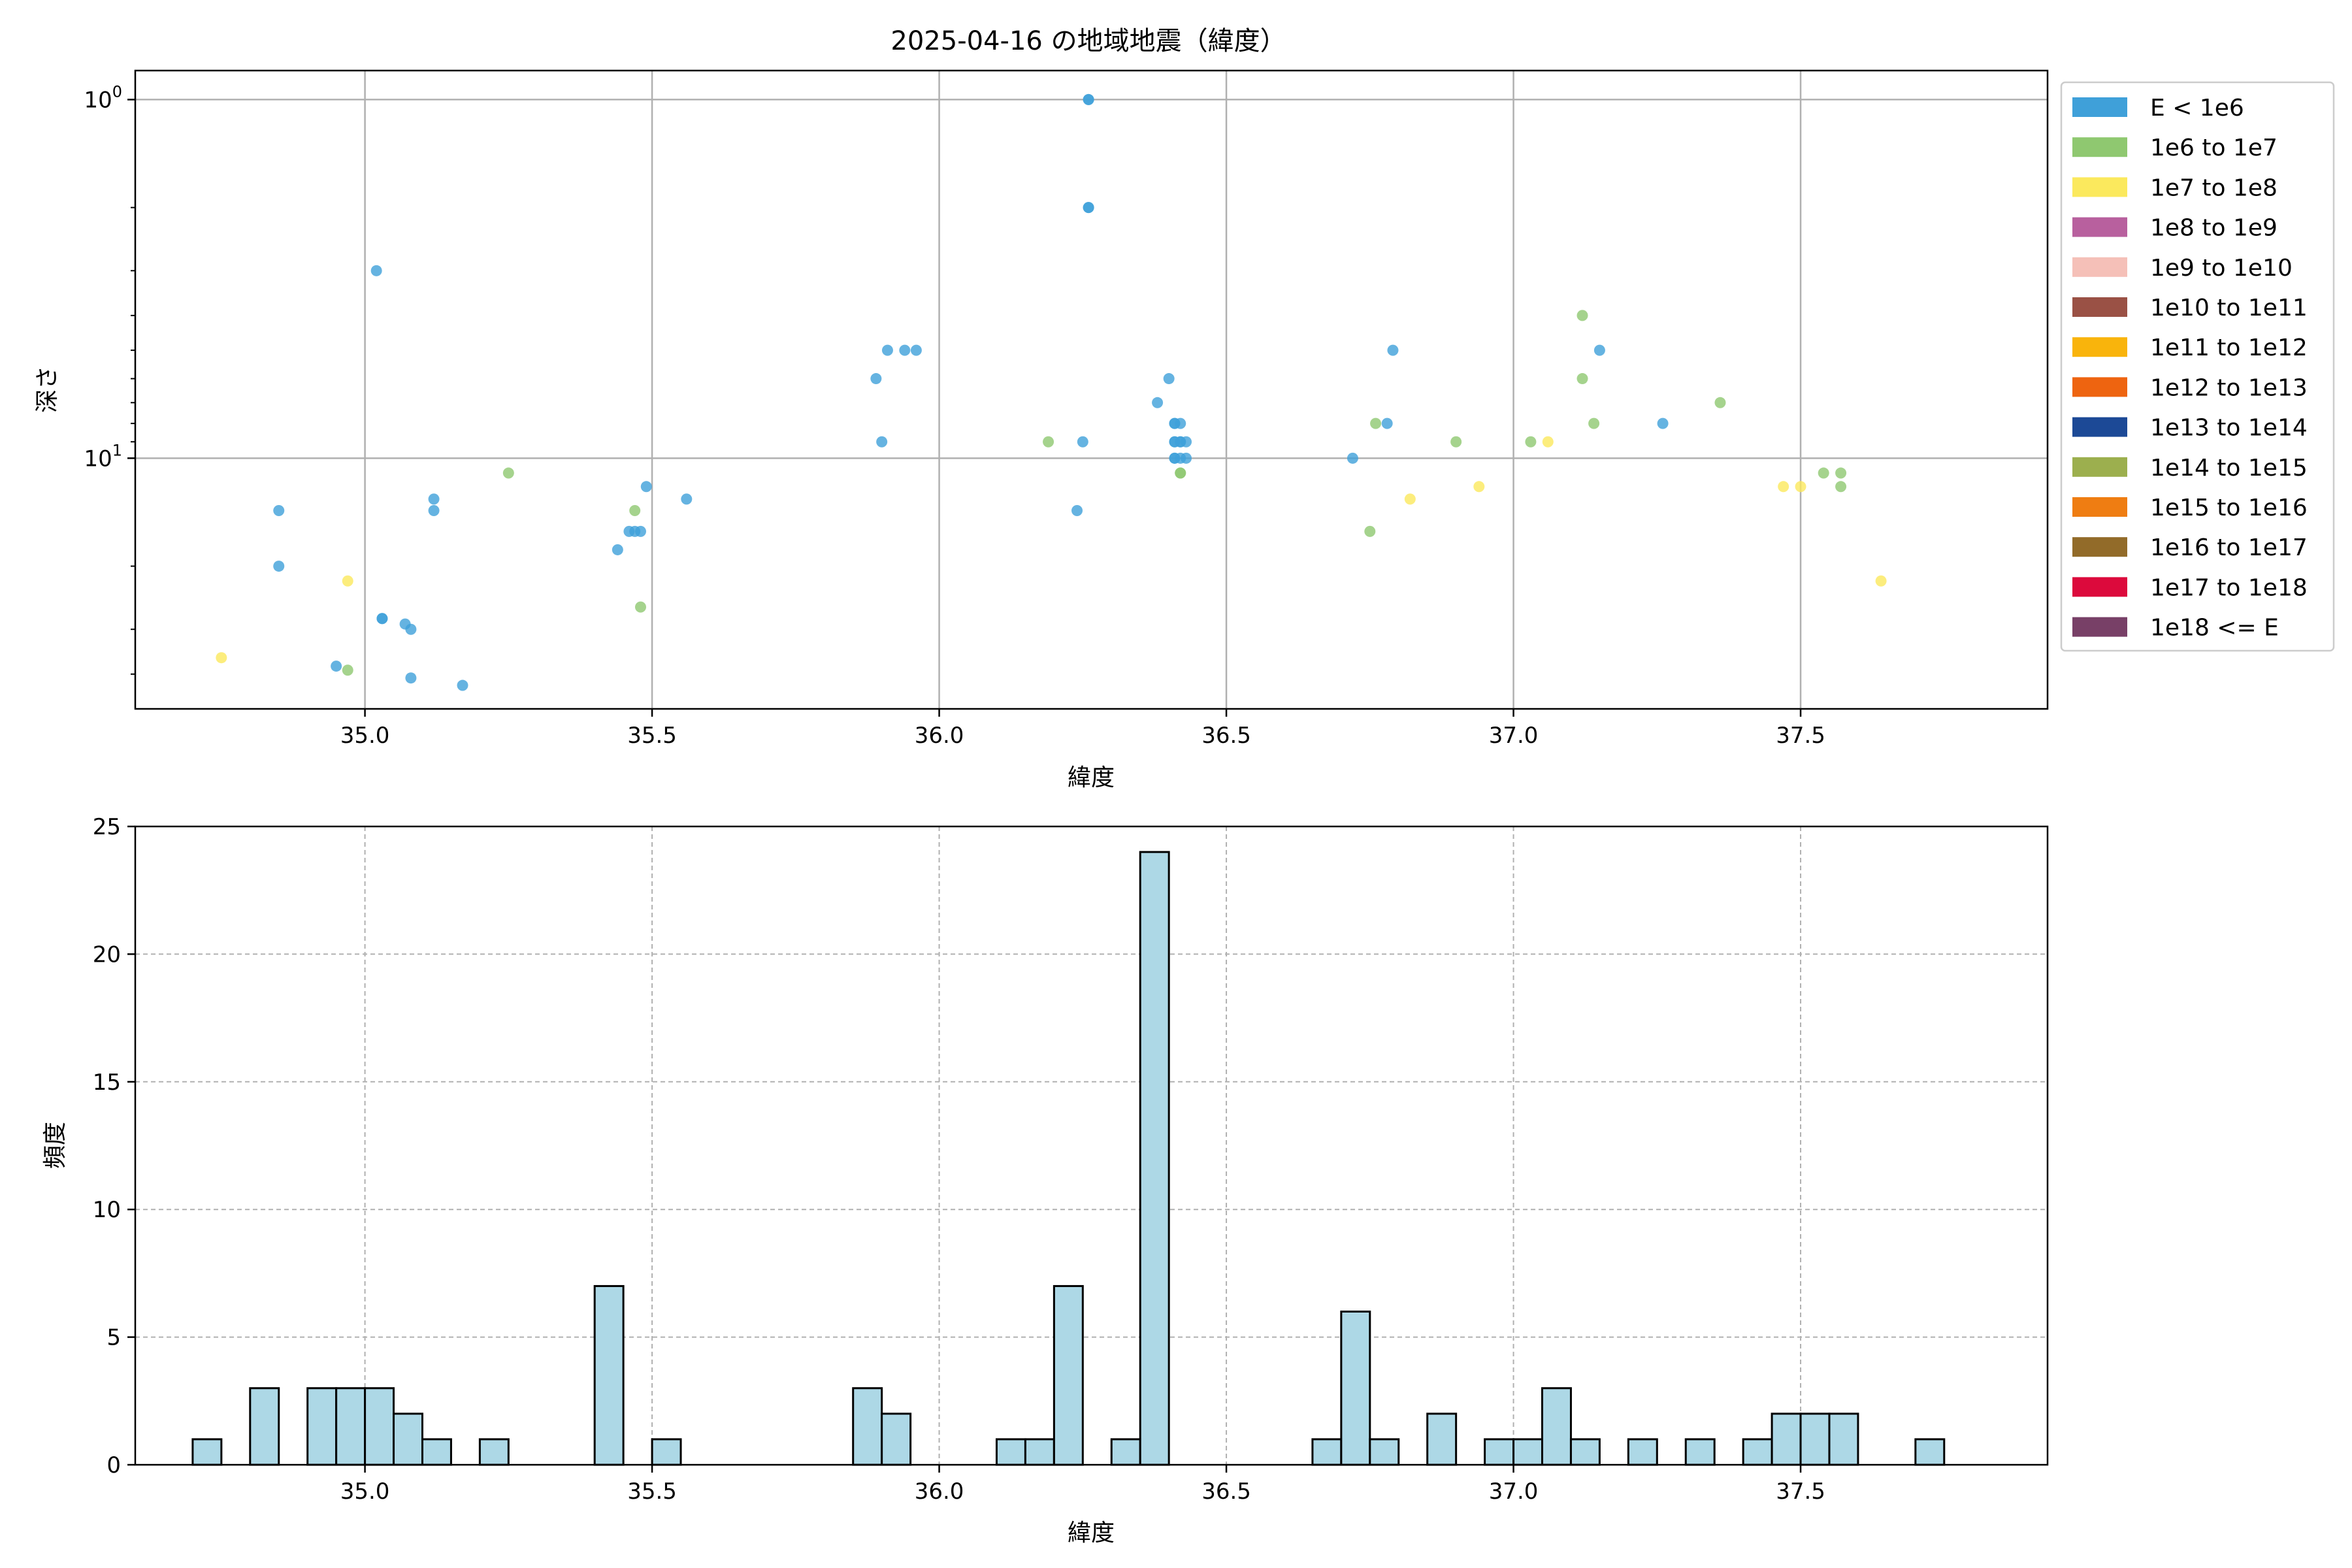 The image size is (2352, 1568). What do you see at coordinates (365, 1491) in the screenshot?
I see `histogram-x-tick-label: 35.0` at bounding box center [365, 1491].